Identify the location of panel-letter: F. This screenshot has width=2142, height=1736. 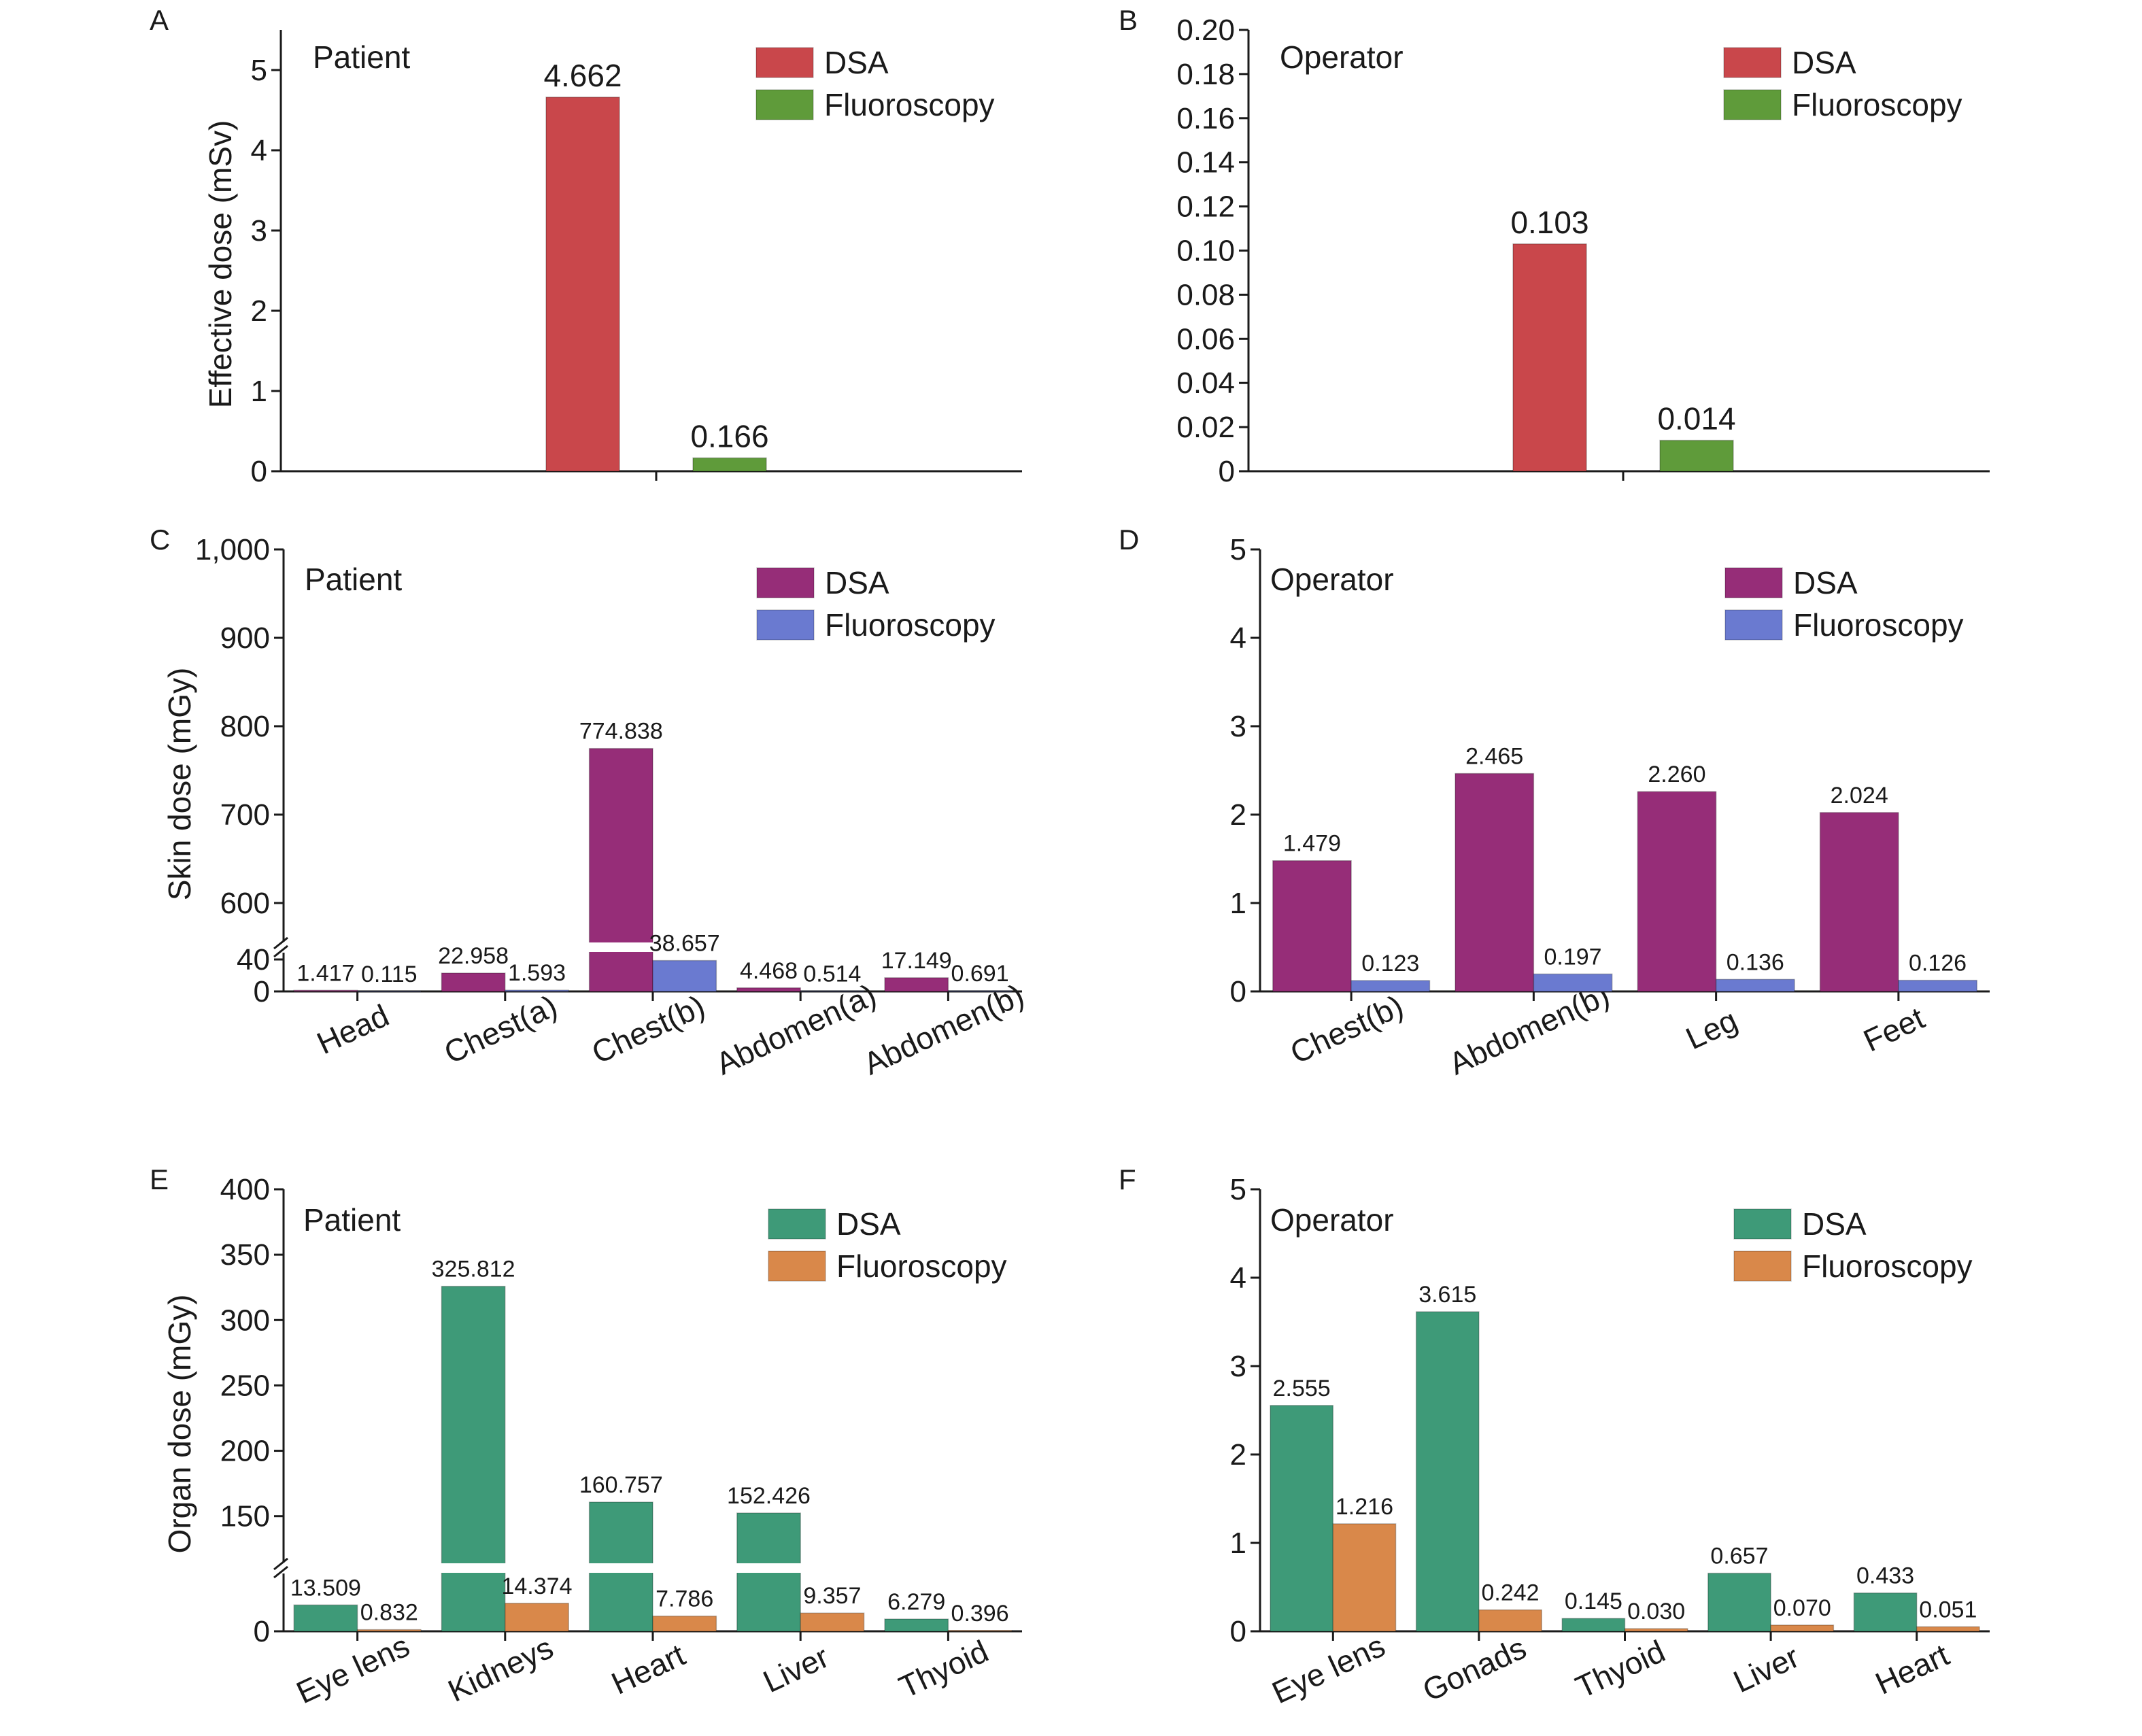
(1128, 1179).